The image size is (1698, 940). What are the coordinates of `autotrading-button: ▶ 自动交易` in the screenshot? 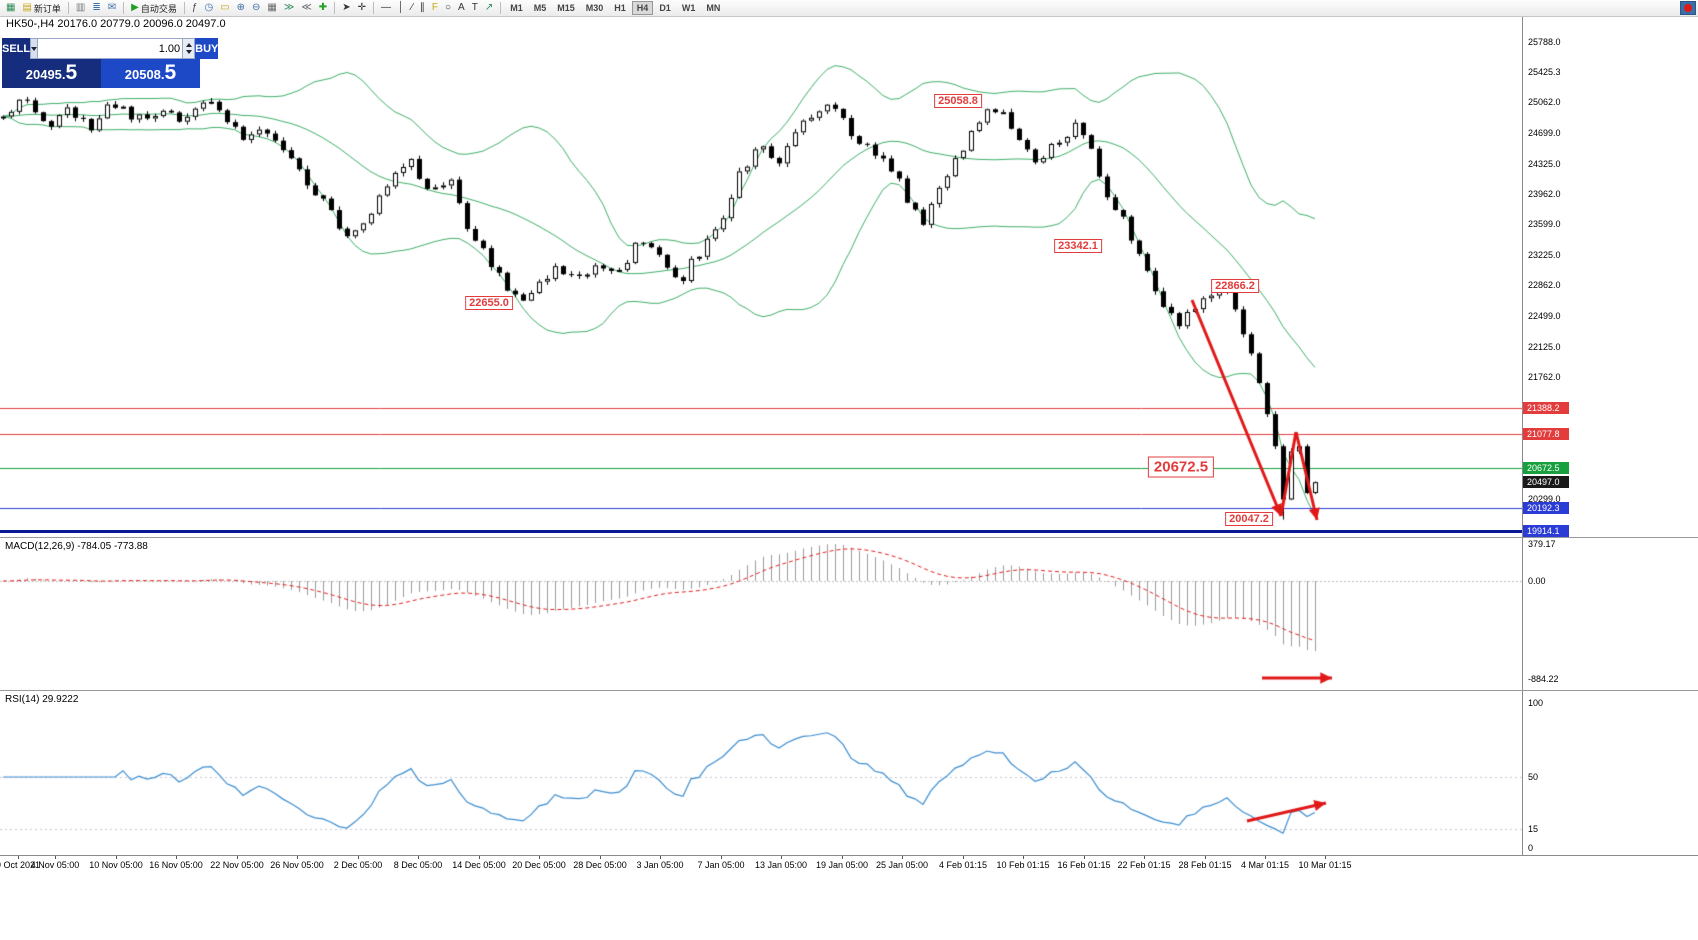 It's located at (154, 8).